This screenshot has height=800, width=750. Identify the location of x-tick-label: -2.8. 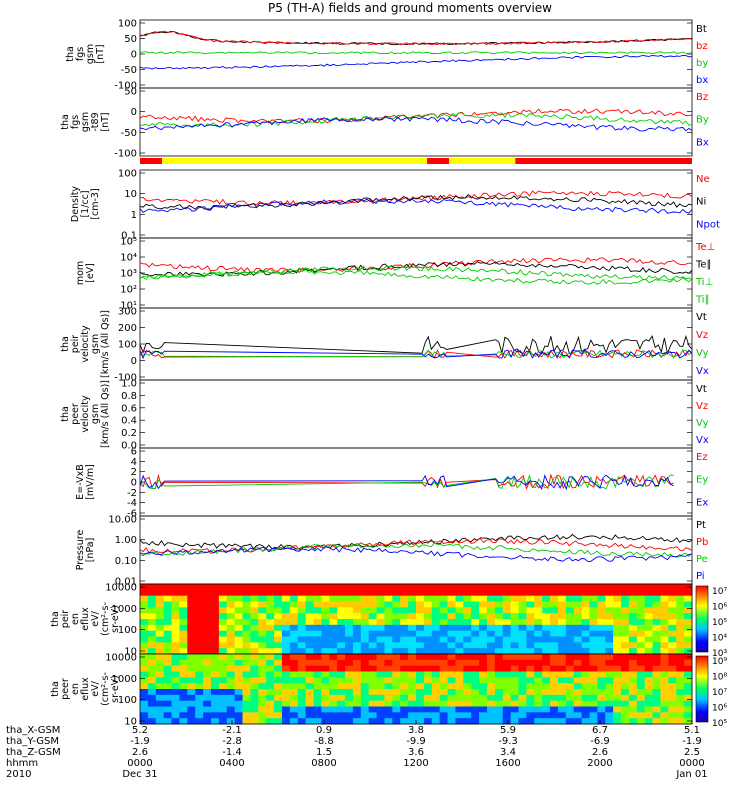
(232, 741).